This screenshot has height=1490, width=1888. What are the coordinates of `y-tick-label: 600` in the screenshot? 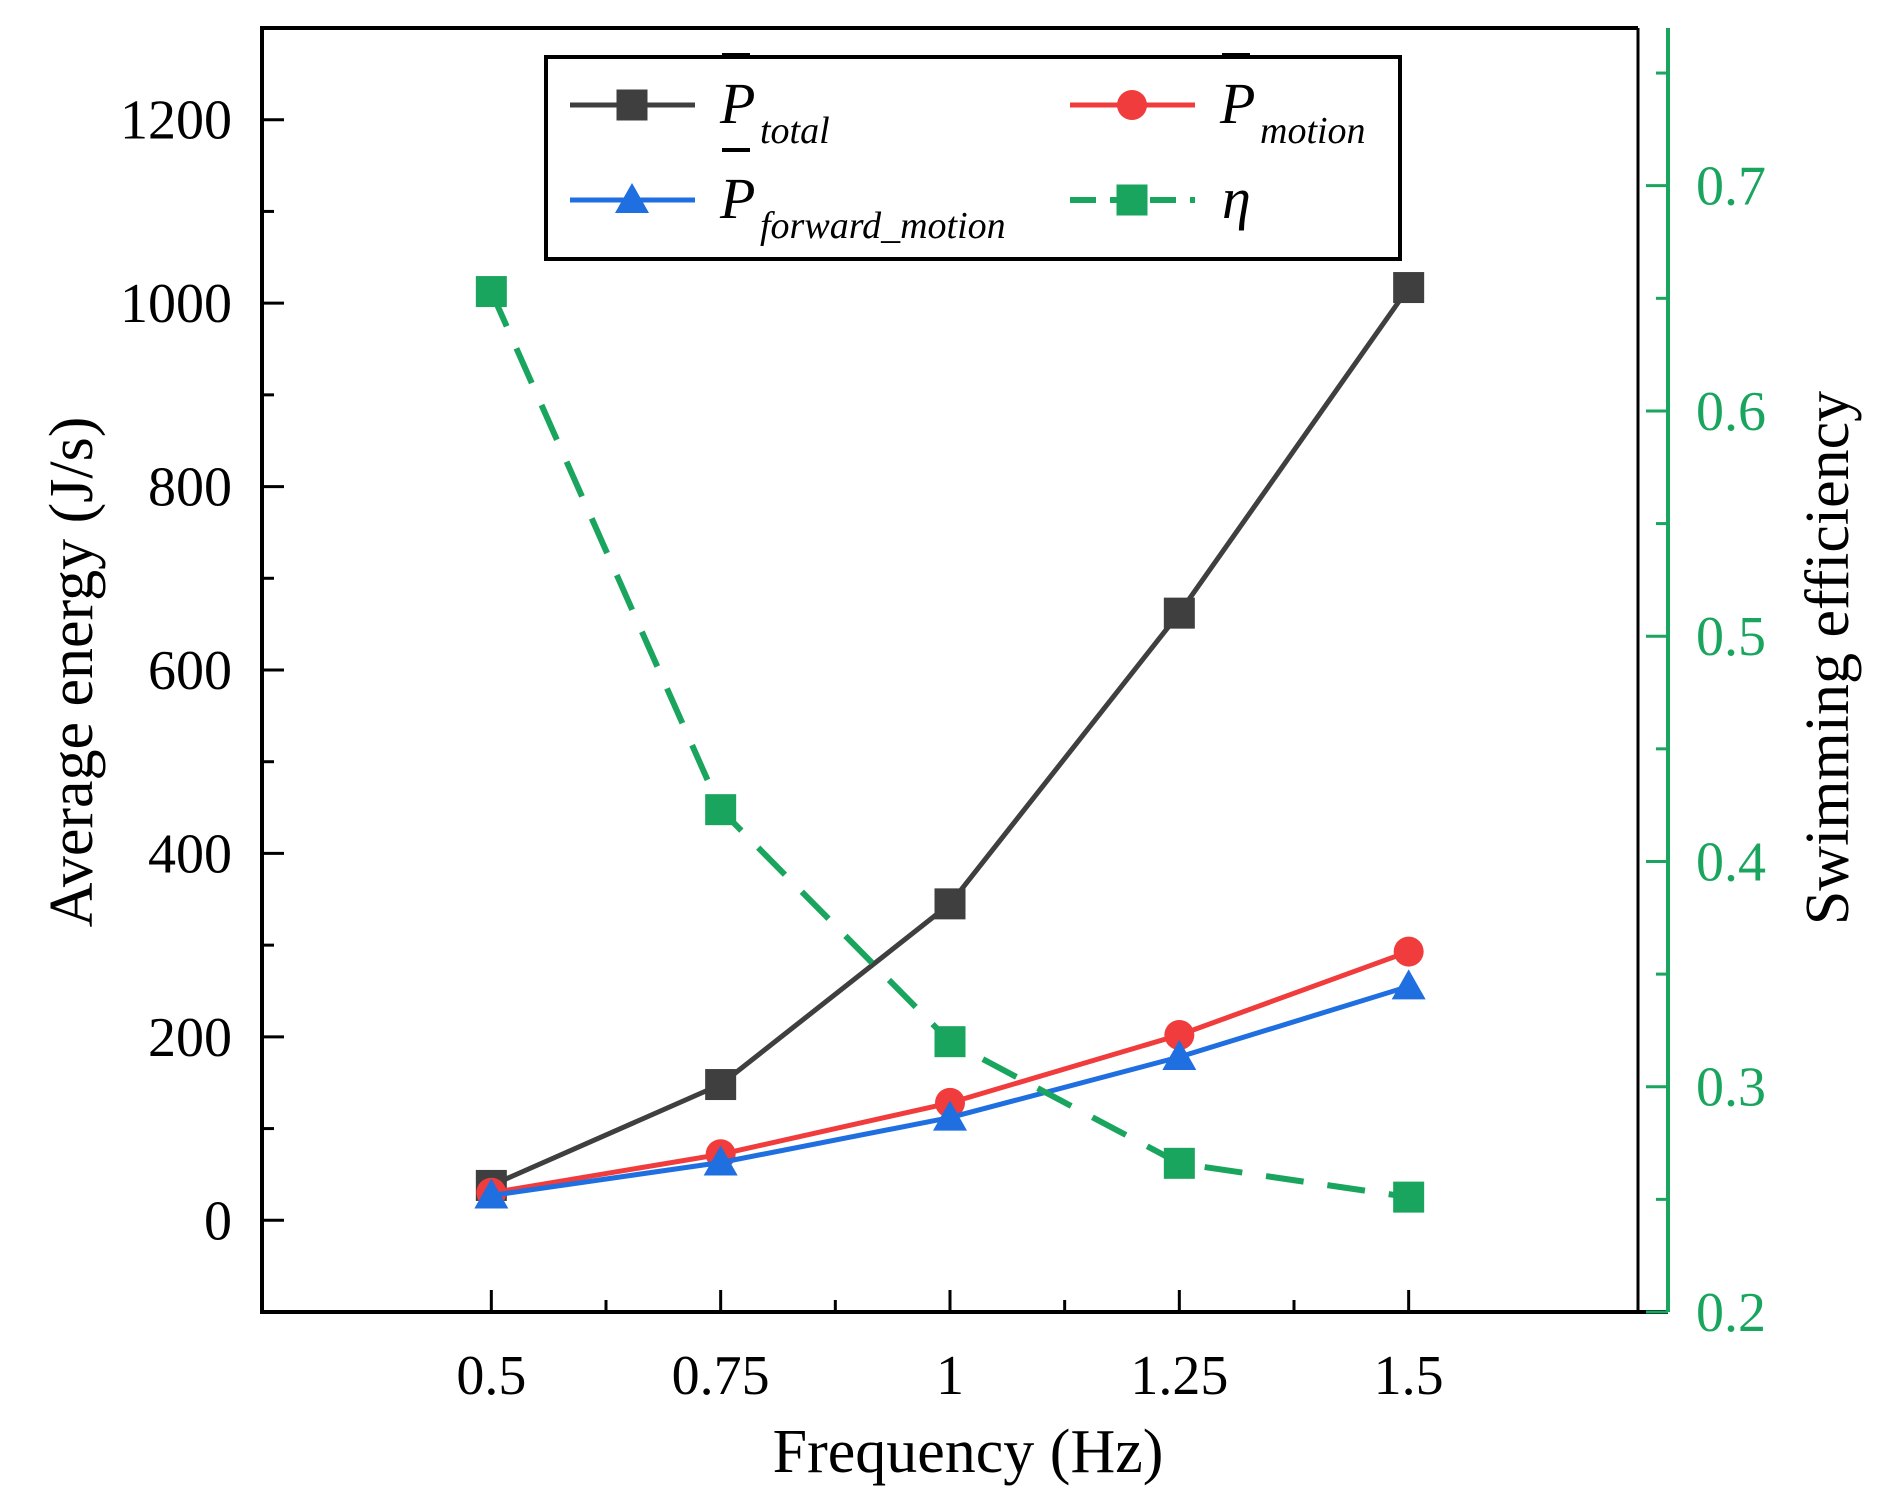 It's located at (190, 671).